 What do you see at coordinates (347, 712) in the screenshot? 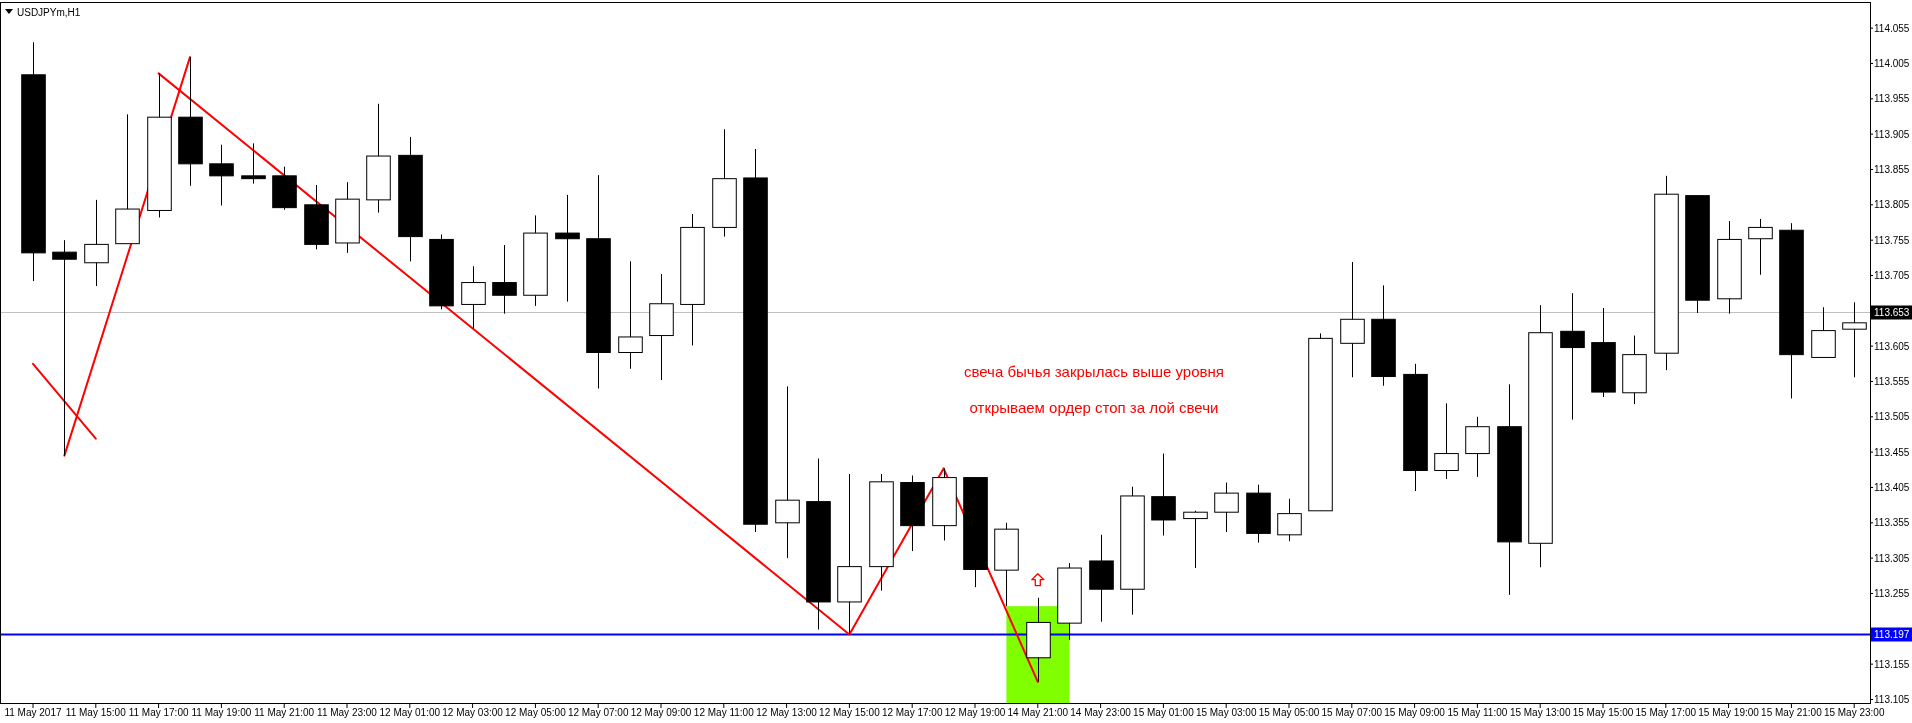
I see `x-tick-label: 11 May 23:00` at bounding box center [347, 712].